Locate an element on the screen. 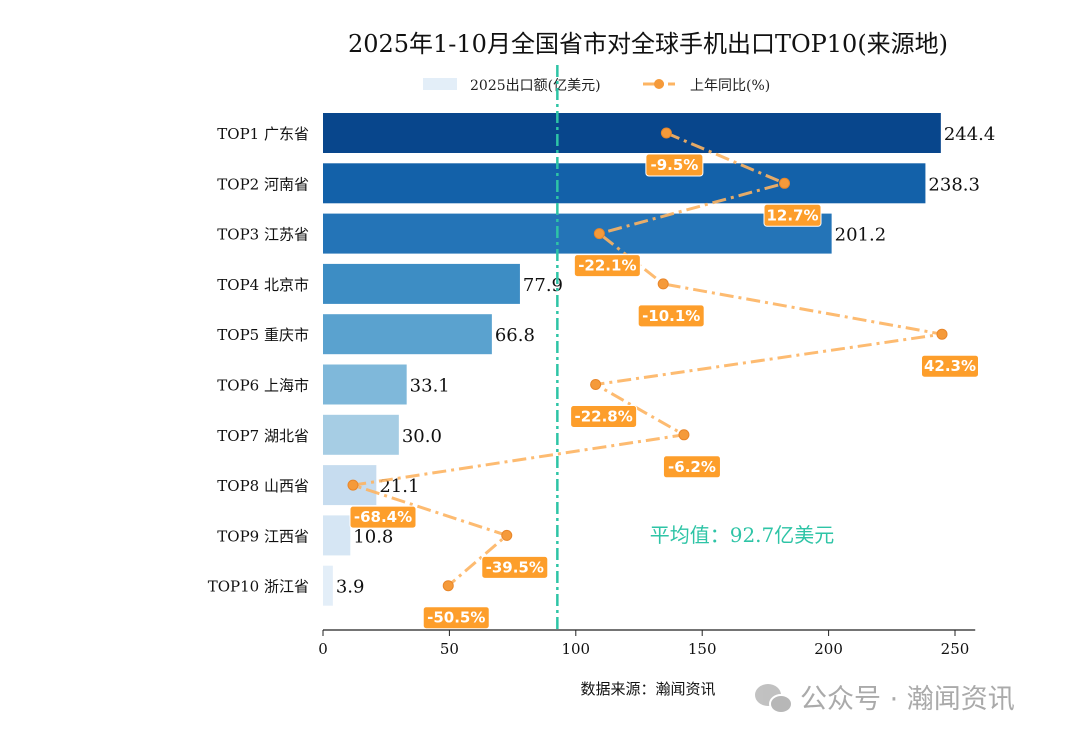 The image size is (1080, 743). yoy-value-label: -22.1% is located at coordinates (607, 266).